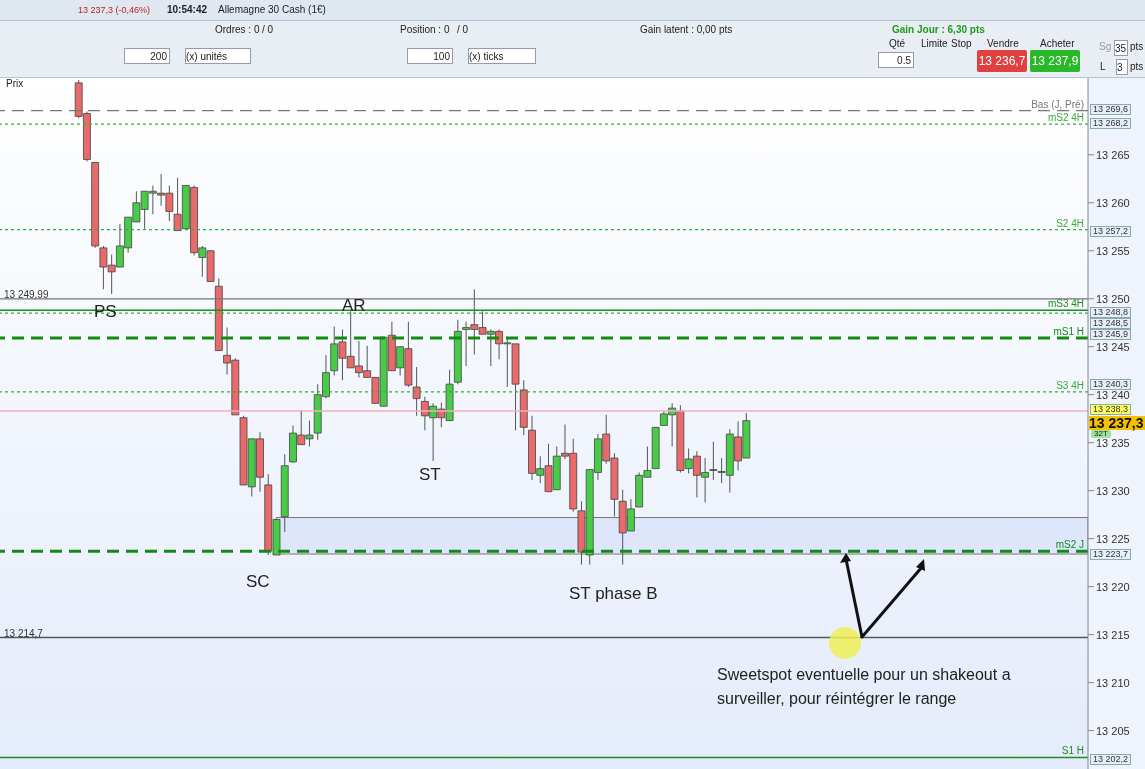  Describe the element at coordinates (1113, 730) in the screenshot. I see `y-tick-label: 13 205` at that location.